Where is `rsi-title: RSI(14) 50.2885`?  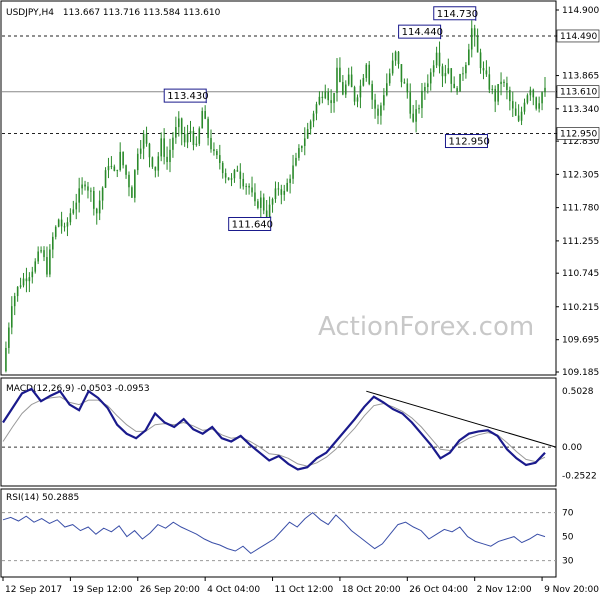 rsi-title: RSI(14) 50.2885 is located at coordinates (42, 498).